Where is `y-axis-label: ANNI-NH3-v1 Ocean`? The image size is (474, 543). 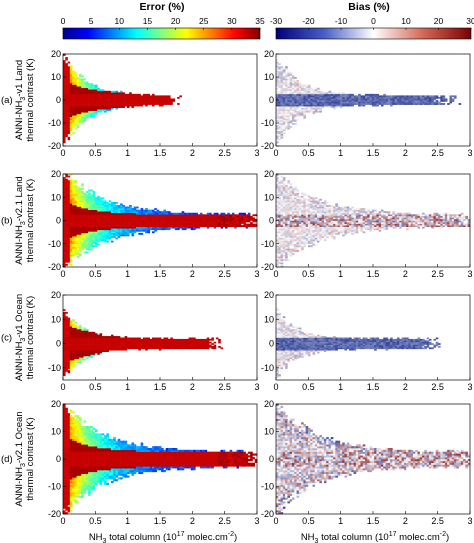
y-axis-label: ANNI-NH3-v1 Ocean is located at coordinates (20, 337).